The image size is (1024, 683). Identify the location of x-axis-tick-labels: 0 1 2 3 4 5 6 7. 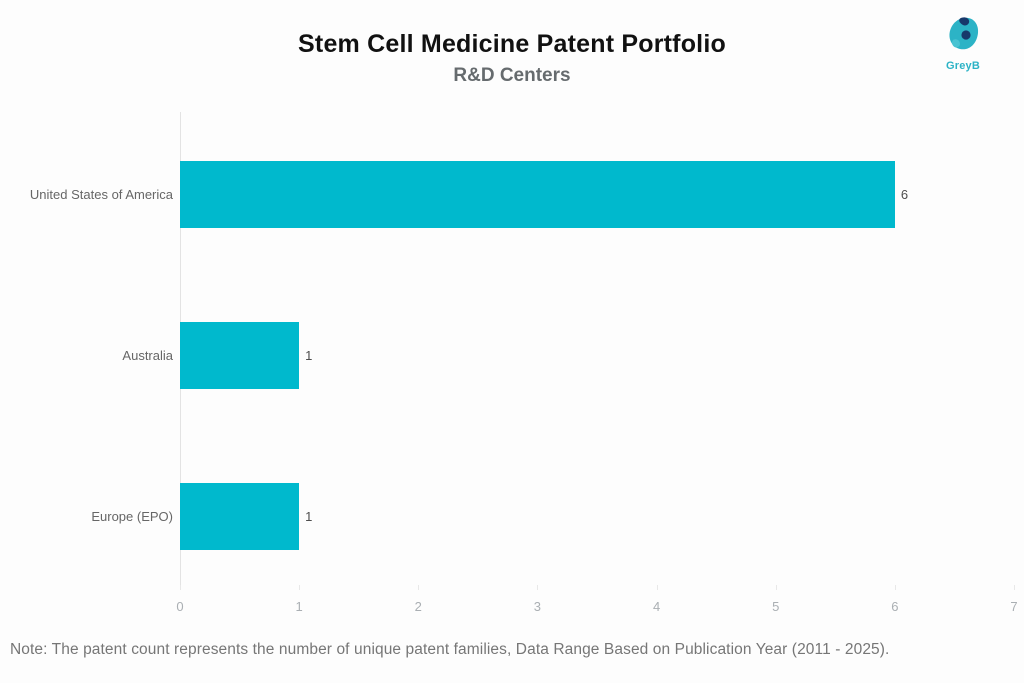
(597, 608).